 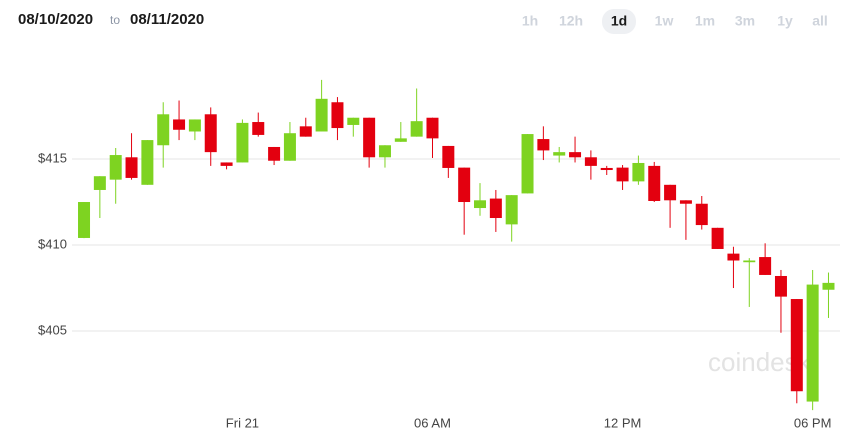 I want to click on range-button: 1h, so click(x=530, y=21).